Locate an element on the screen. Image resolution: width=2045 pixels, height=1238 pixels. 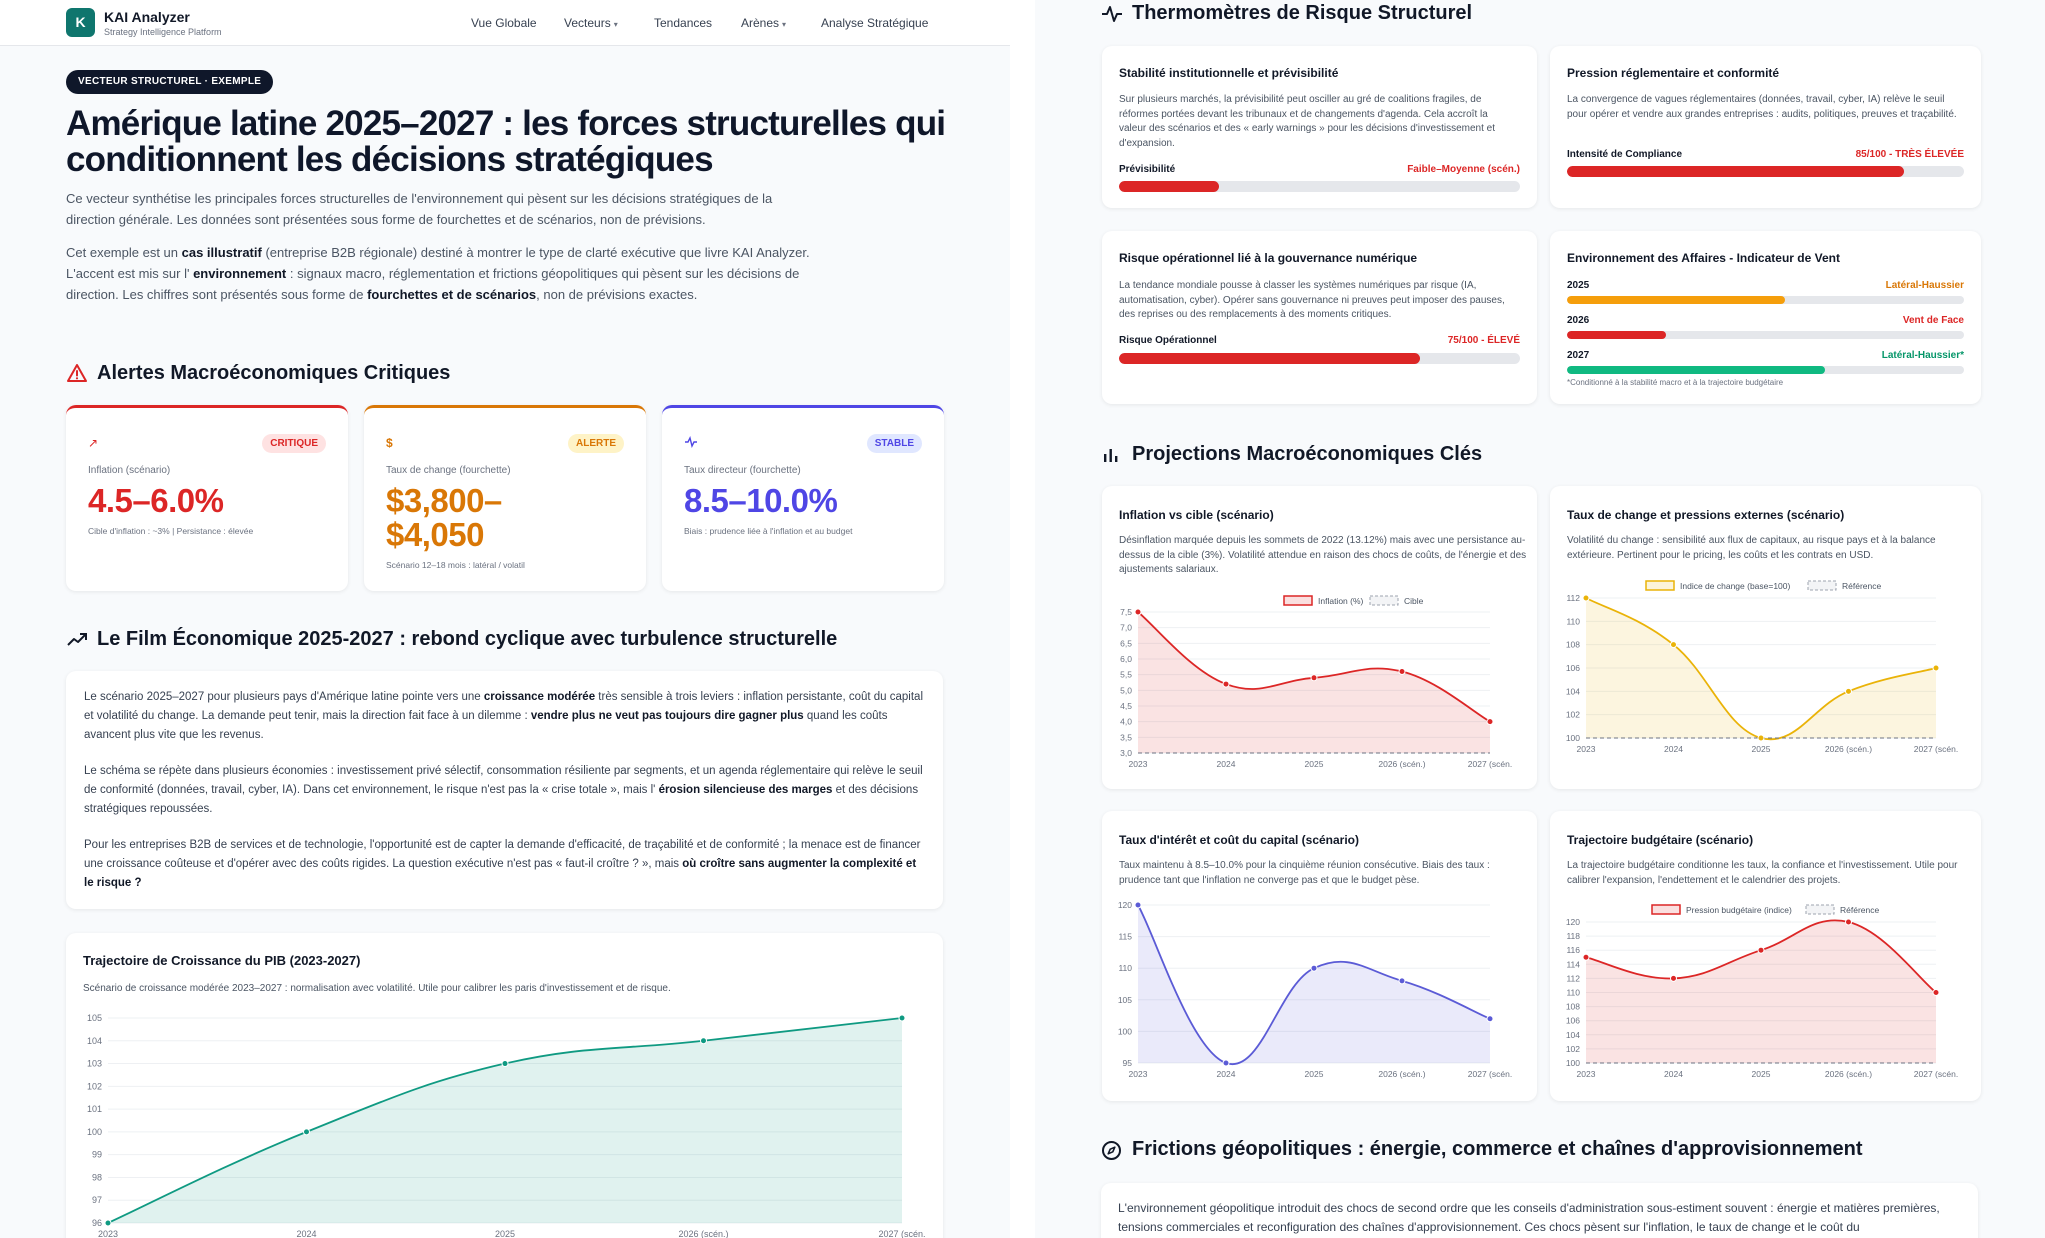
meter-value: Faible–Moyenne (scén.) is located at coordinates (1463, 169).